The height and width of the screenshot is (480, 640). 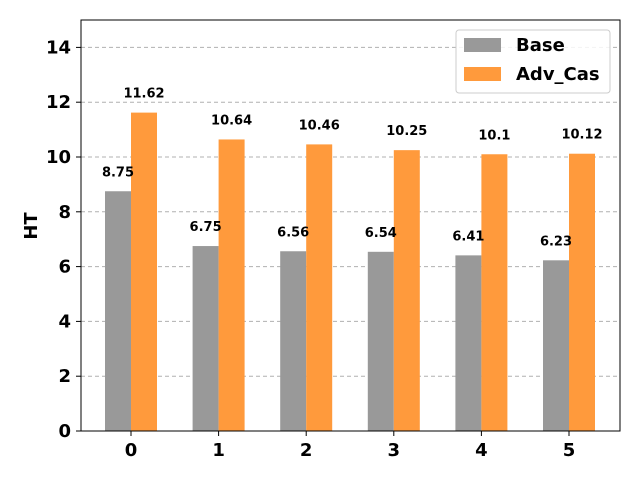 What do you see at coordinates (556, 241) in the screenshot?
I see `data-label: 6.23` at bounding box center [556, 241].